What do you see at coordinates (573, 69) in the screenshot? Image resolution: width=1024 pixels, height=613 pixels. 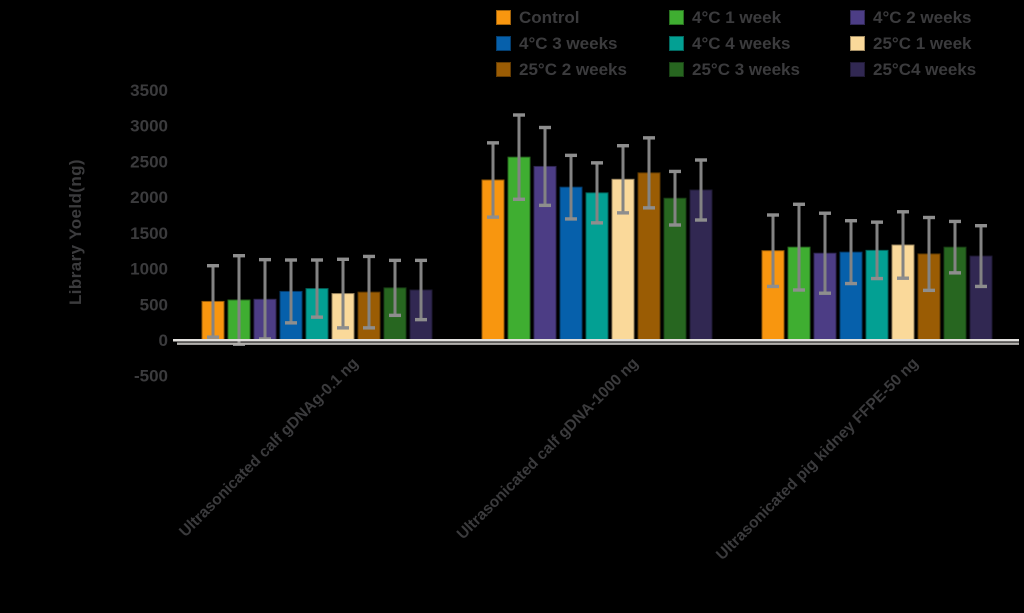 I see `legend-label: 25°C 2 weeks` at bounding box center [573, 69].